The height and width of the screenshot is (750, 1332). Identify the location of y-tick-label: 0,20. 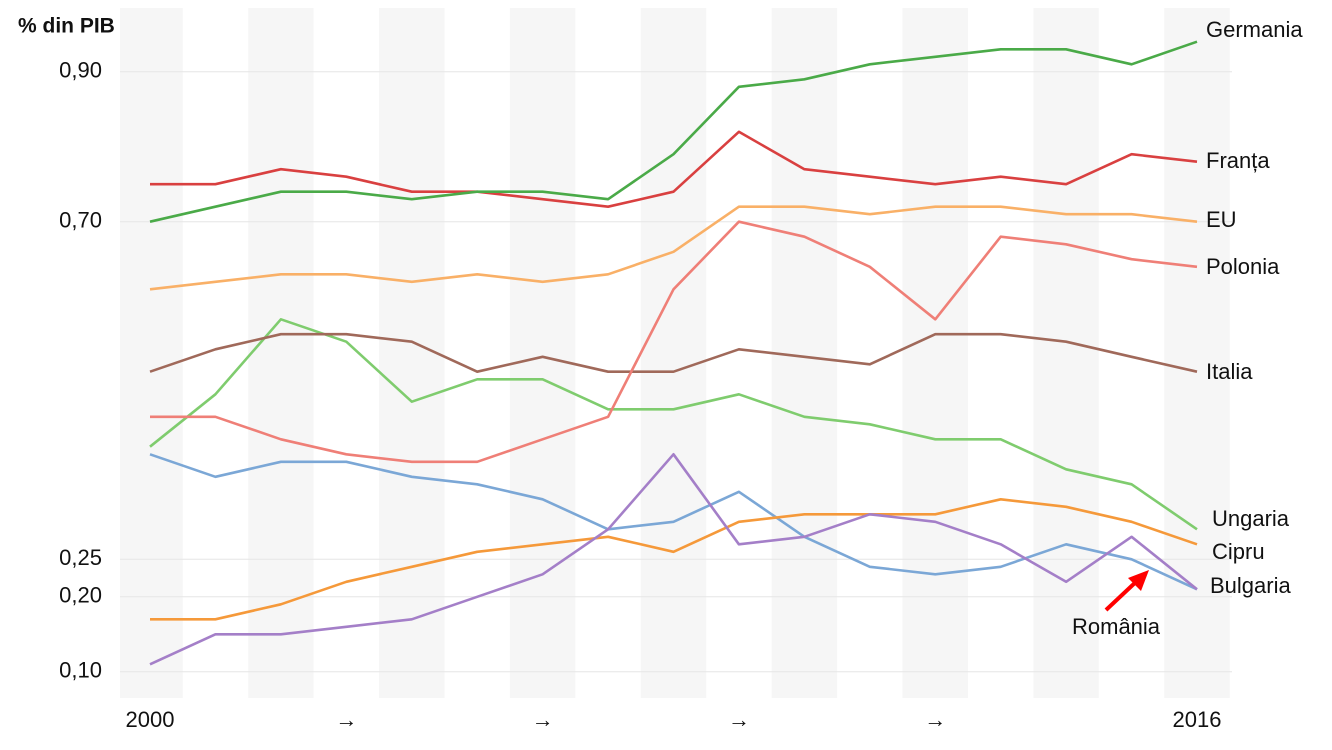
(80, 595).